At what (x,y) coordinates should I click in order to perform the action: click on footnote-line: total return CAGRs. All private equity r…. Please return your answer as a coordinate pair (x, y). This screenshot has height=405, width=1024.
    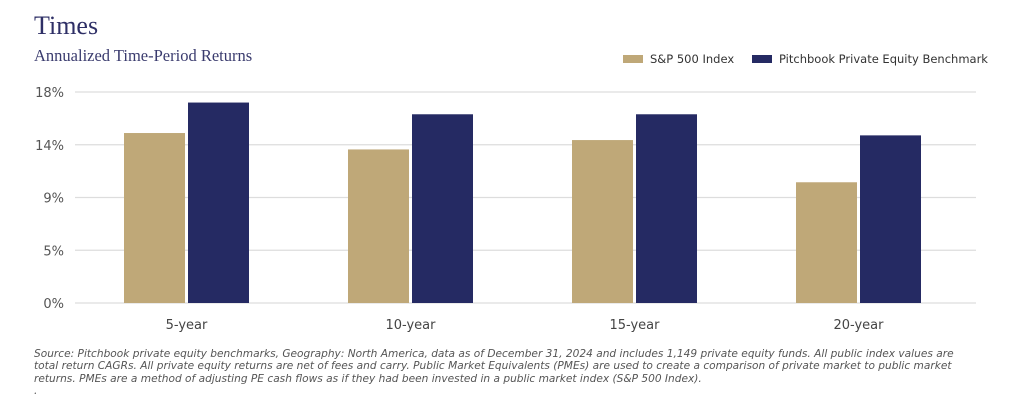
    Looking at the image, I should click on (493, 366).